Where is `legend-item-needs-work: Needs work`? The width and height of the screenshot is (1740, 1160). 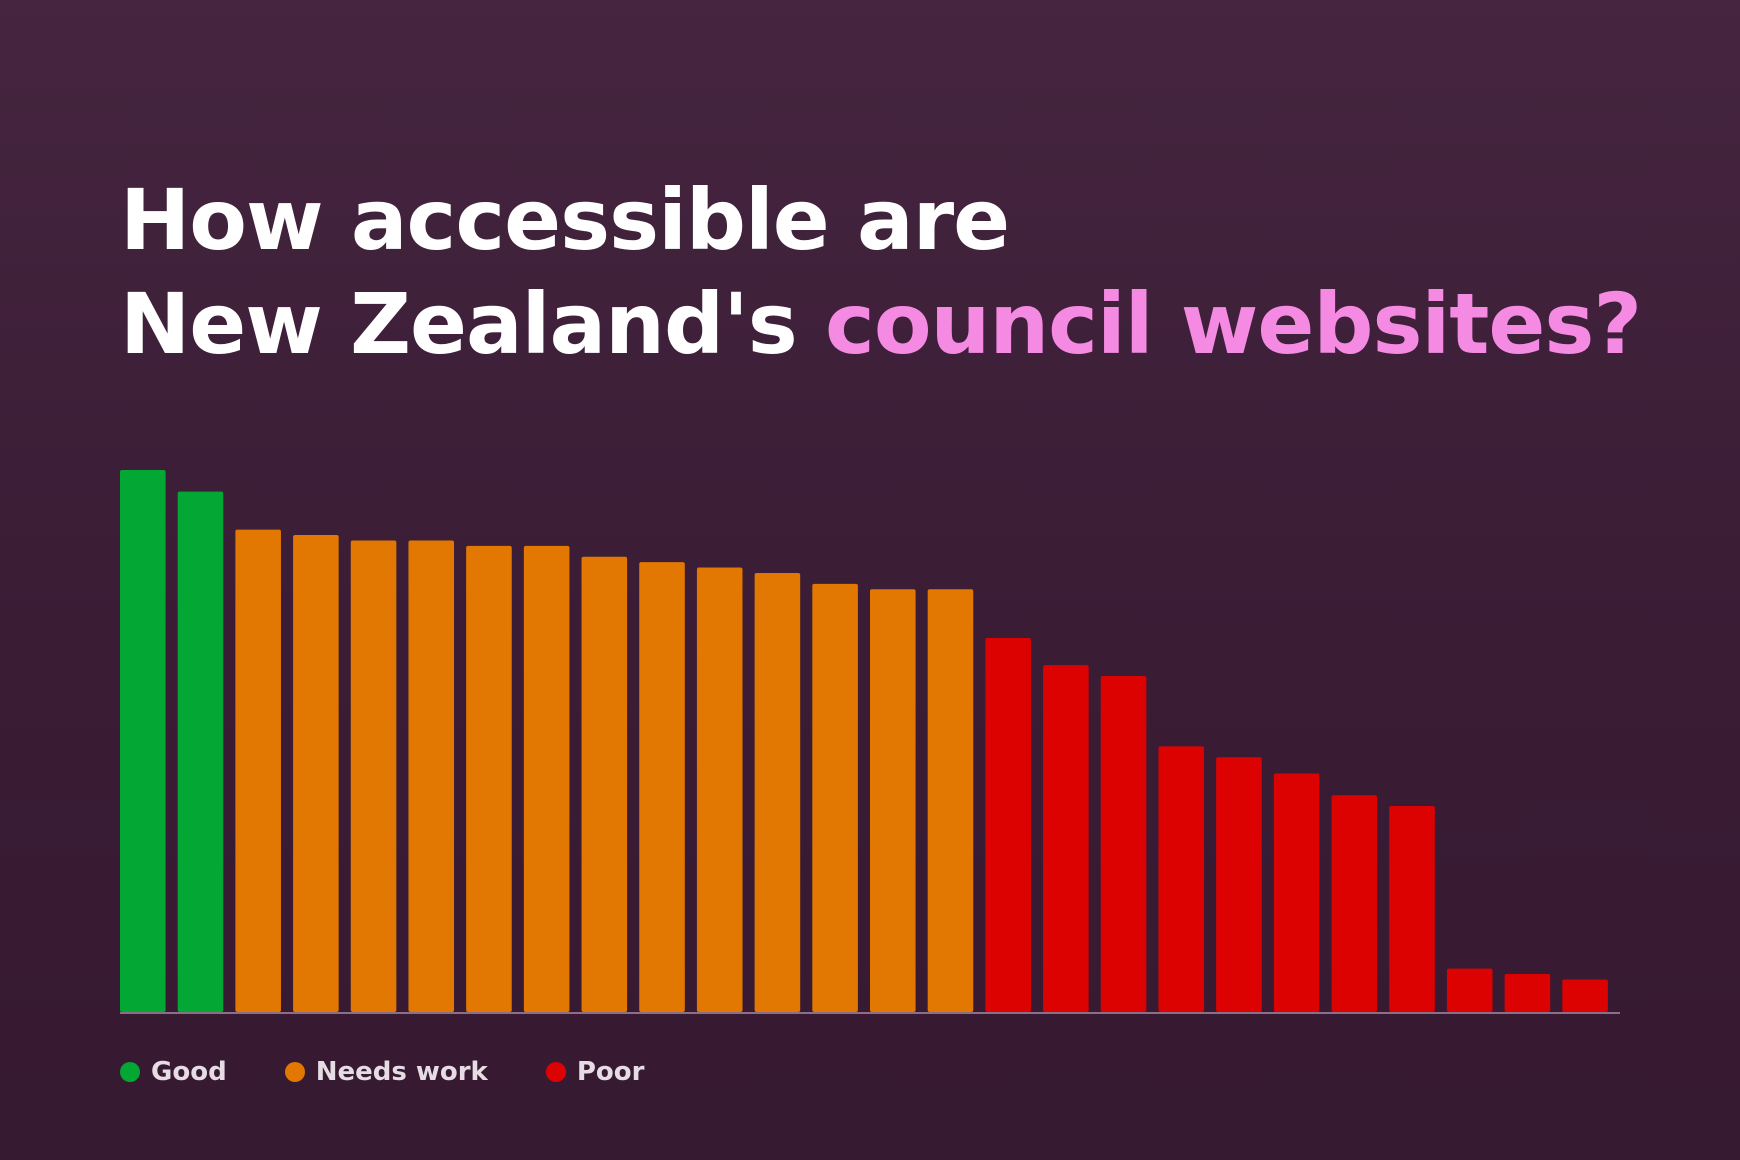
legend-item-needs-work: Needs work is located at coordinates (386, 1072).